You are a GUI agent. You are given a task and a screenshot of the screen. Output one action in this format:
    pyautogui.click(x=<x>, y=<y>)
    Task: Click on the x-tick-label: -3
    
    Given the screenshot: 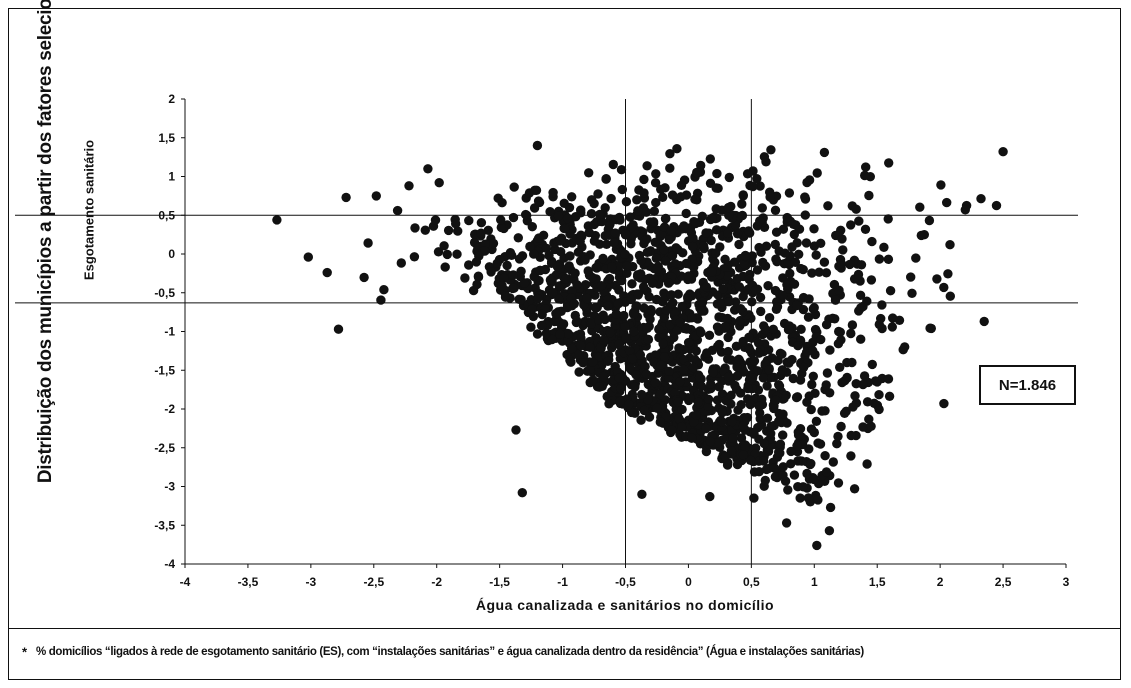 What is the action you would take?
    pyautogui.click(x=311, y=582)
    